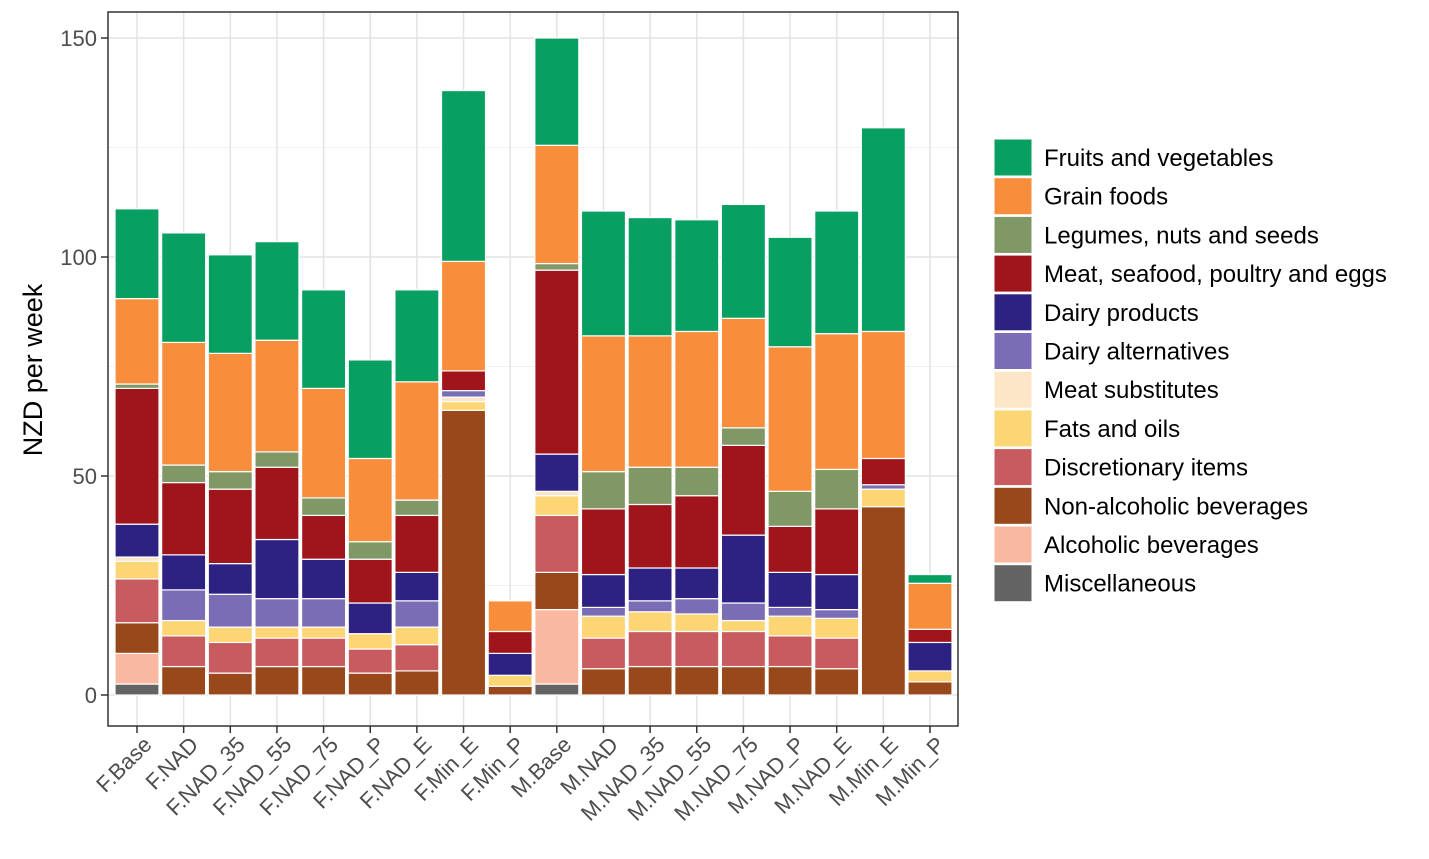 Image resolution: width=1429 pixels, height=859 pixels. What do you see at coordinates (137, 540) in the screenshot?
I see `bar-segment-f-base-dairy-products` at bounding box center [137, 540].